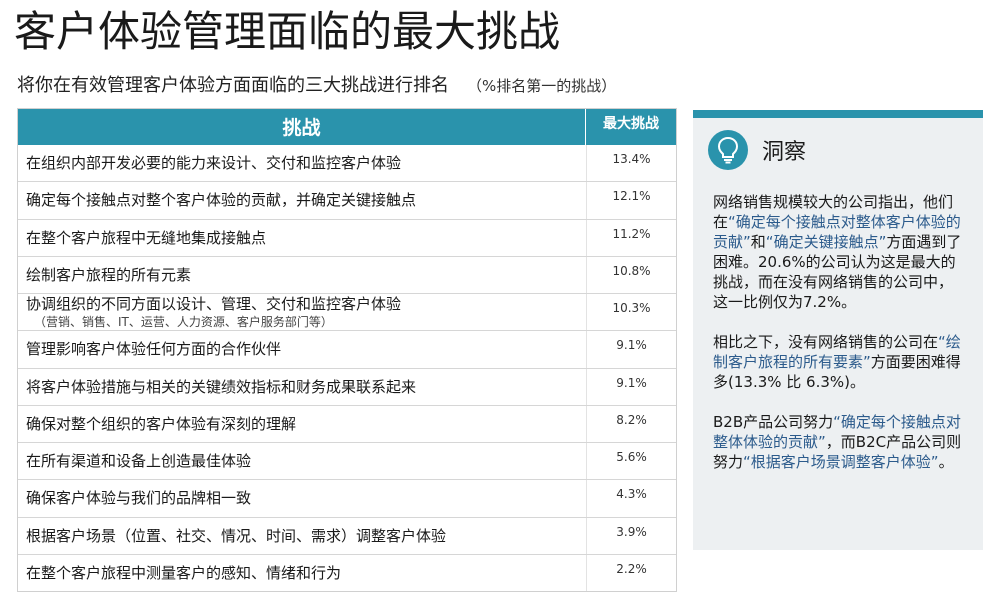 The image size is (1000, 598). What do you see at coordinates (631, 274) in the screenshot?
I see `top-challenge-value: 10.8%` at bounding box center [631, 274].